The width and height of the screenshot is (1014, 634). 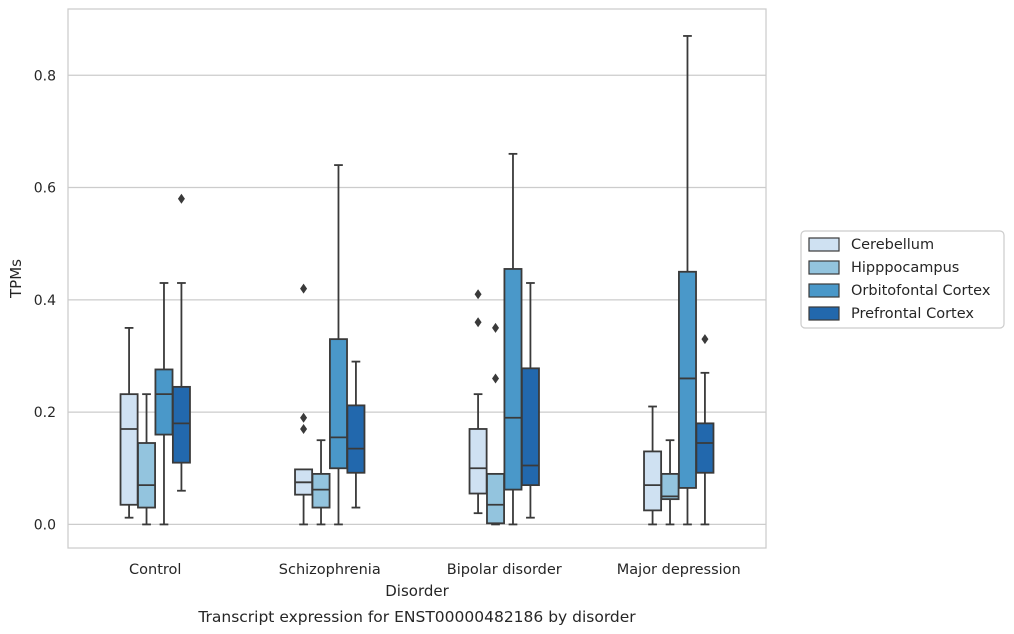 I want to click on legend-frame, so click(x=902, y=279).